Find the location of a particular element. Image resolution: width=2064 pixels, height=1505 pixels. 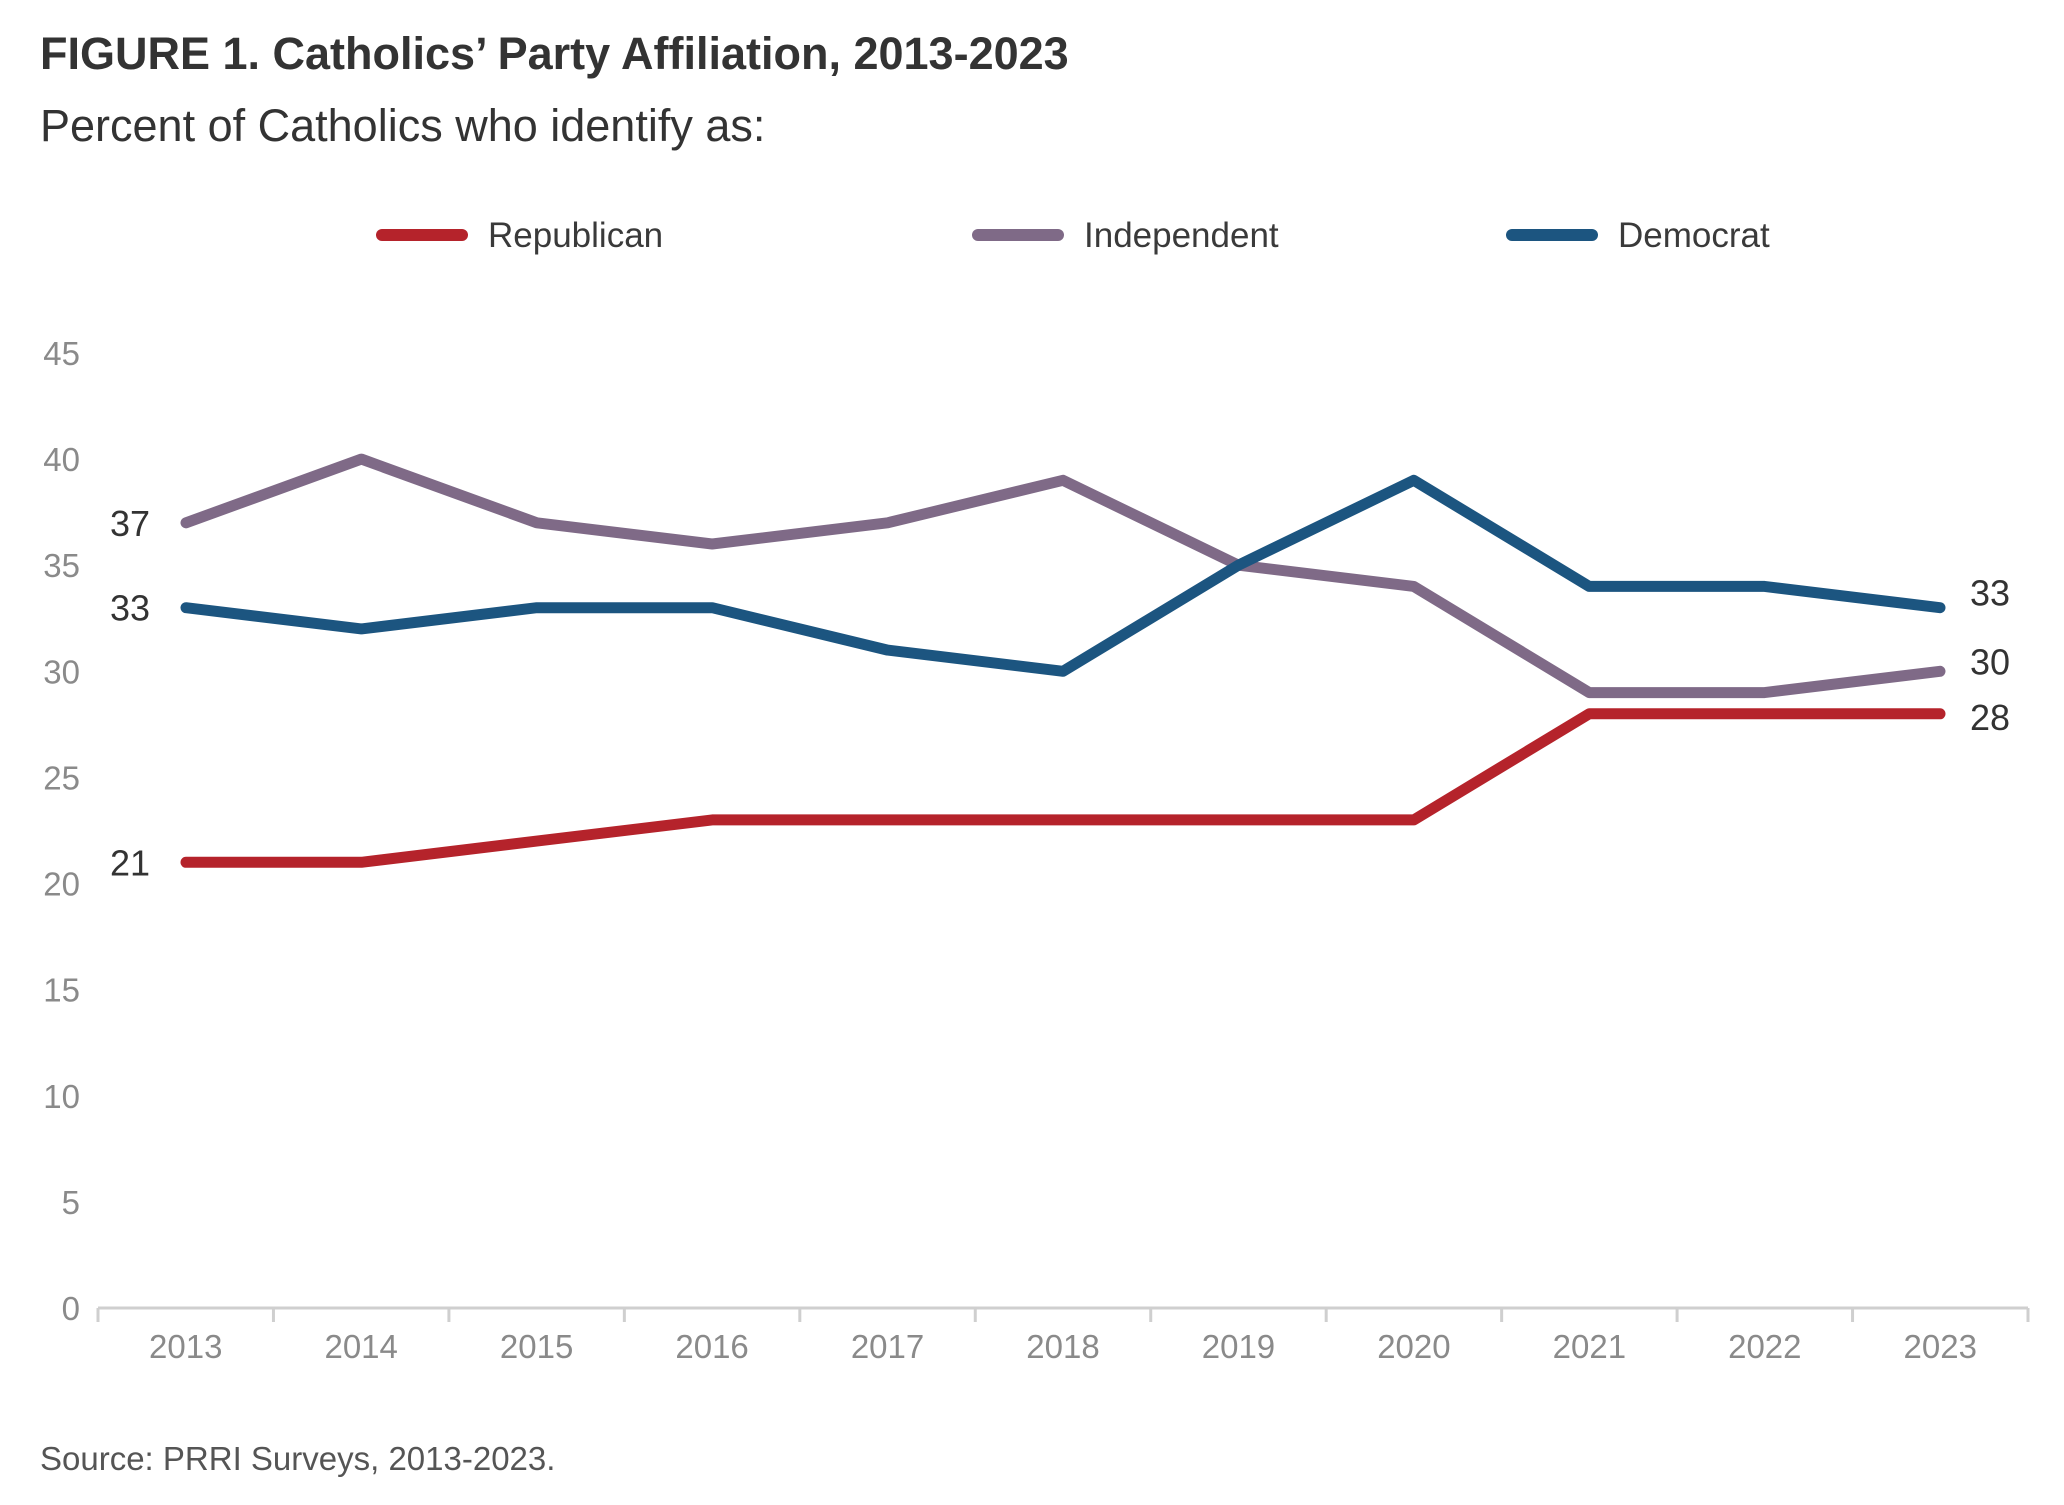

x-tick-label: 2018 is located at coordinates (1062, 1346).